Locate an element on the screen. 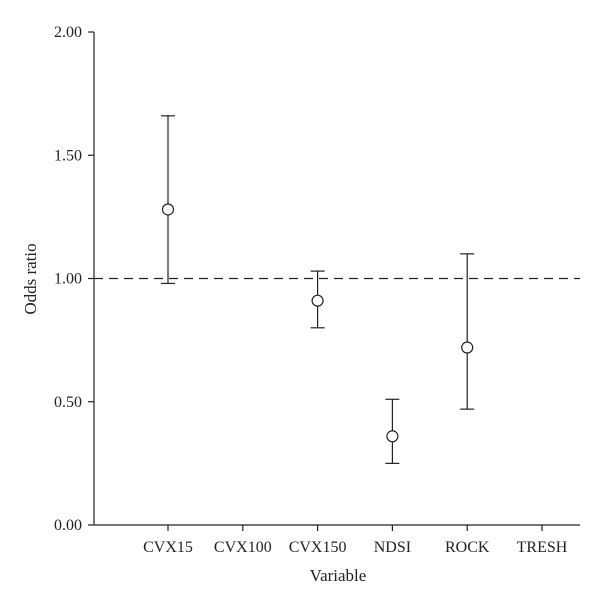  data-point-ndsi is located at coordinates (392, 431).